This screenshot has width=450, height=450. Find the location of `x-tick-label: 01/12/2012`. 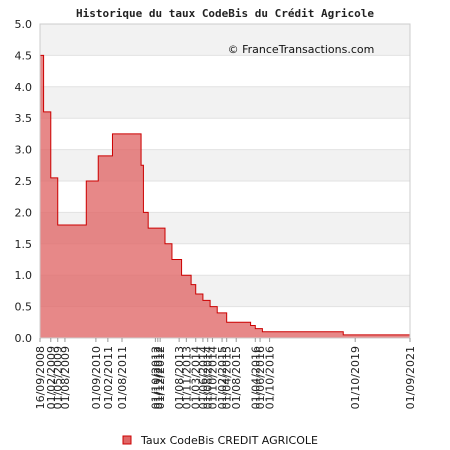

x-tick-label: 01/12/2012 is located at coordinates (160, 377).